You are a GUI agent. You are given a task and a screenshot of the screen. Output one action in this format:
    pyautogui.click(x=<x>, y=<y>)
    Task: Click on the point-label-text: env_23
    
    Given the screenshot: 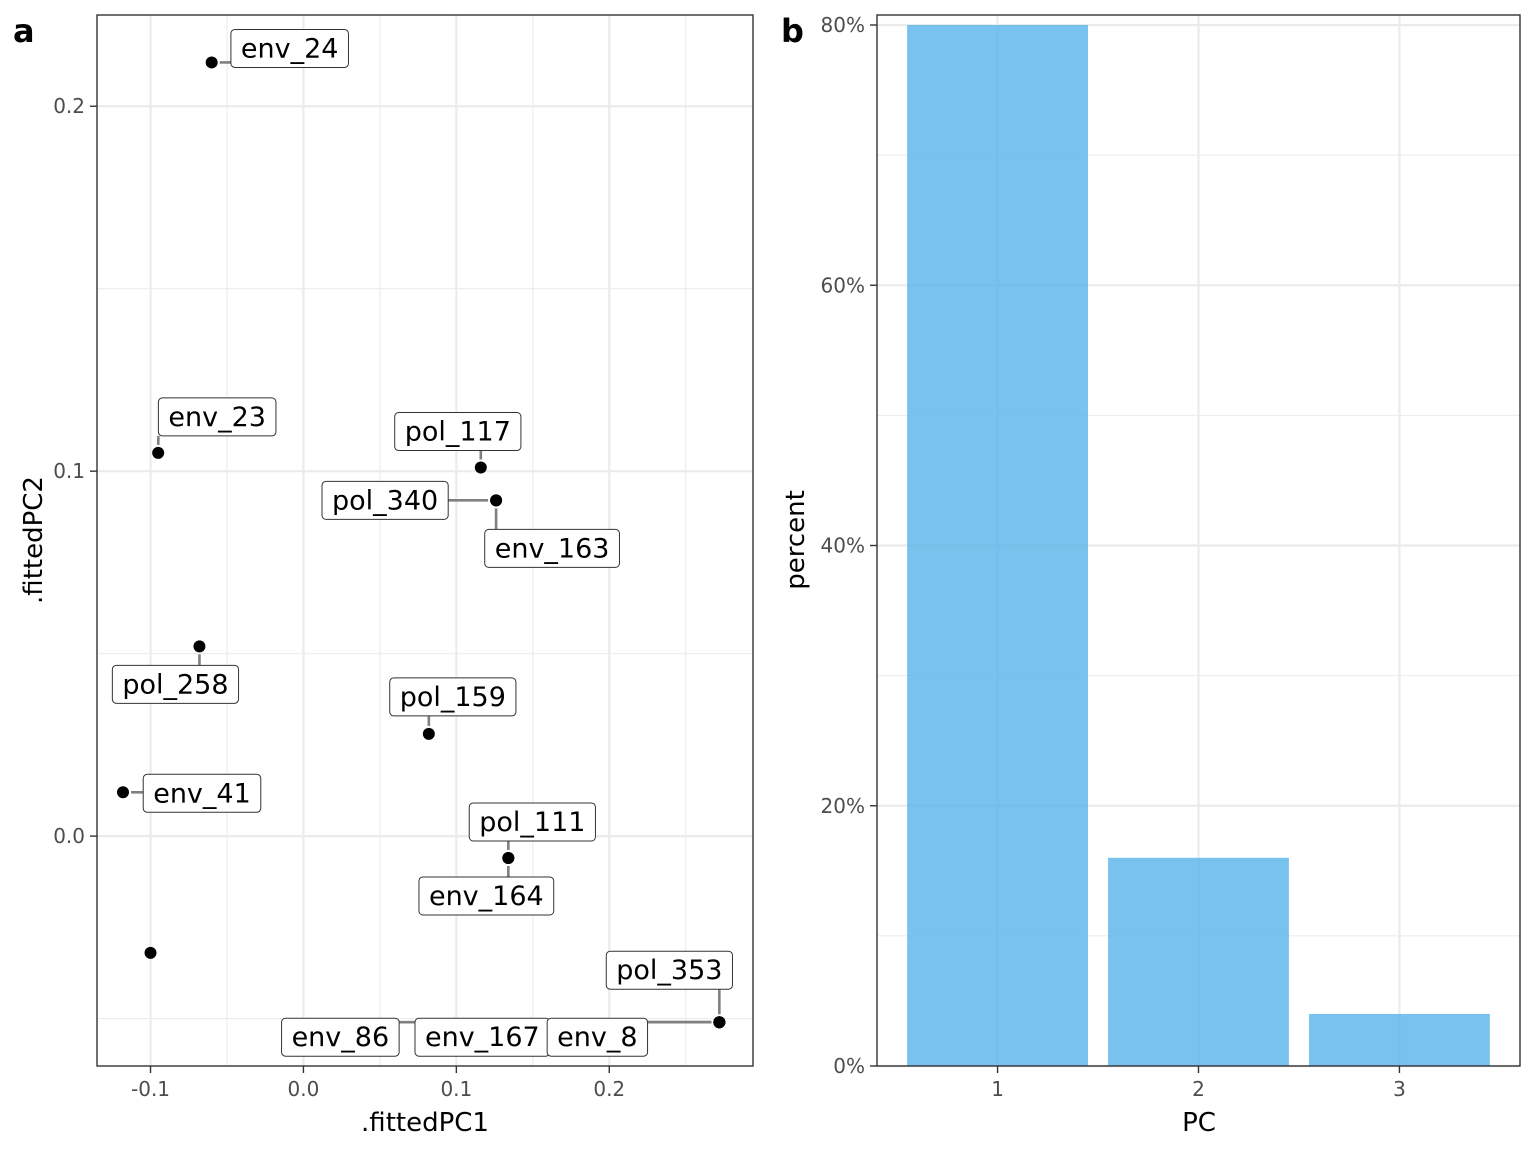 What is the action you would take?
    pyautogui.click(x=217, y=417)
    